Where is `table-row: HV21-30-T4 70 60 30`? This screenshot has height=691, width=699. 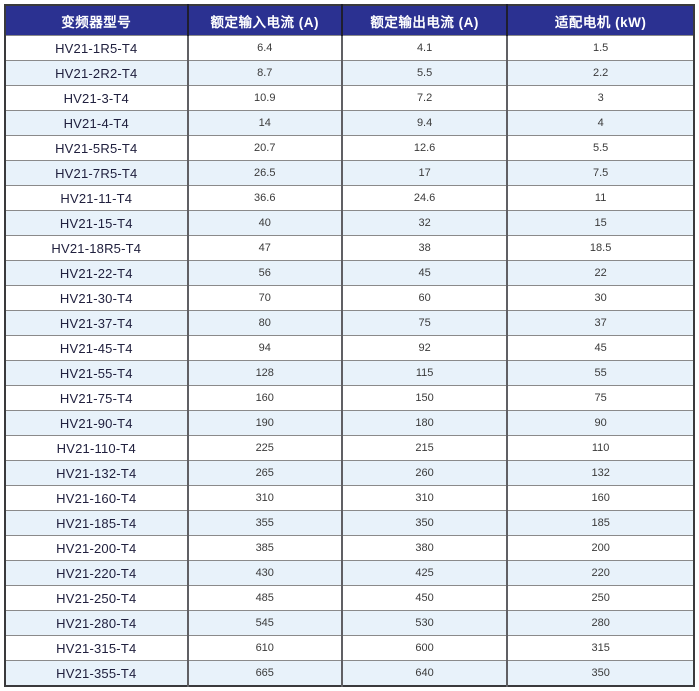
table-row: HV21-30-T4 70 60 30 is located at coordinates (349, 298).